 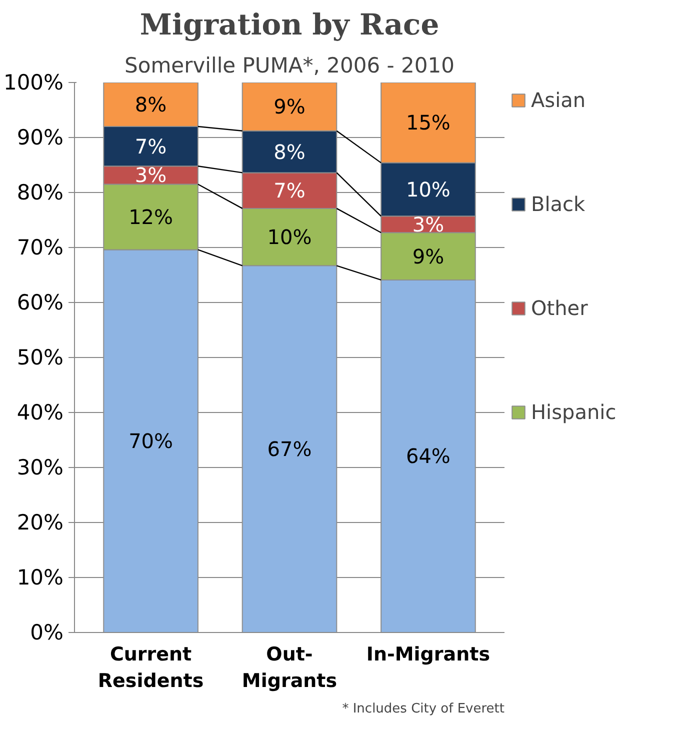 I want to click on y-tick-label: 20%, so click(x=40, y=522).